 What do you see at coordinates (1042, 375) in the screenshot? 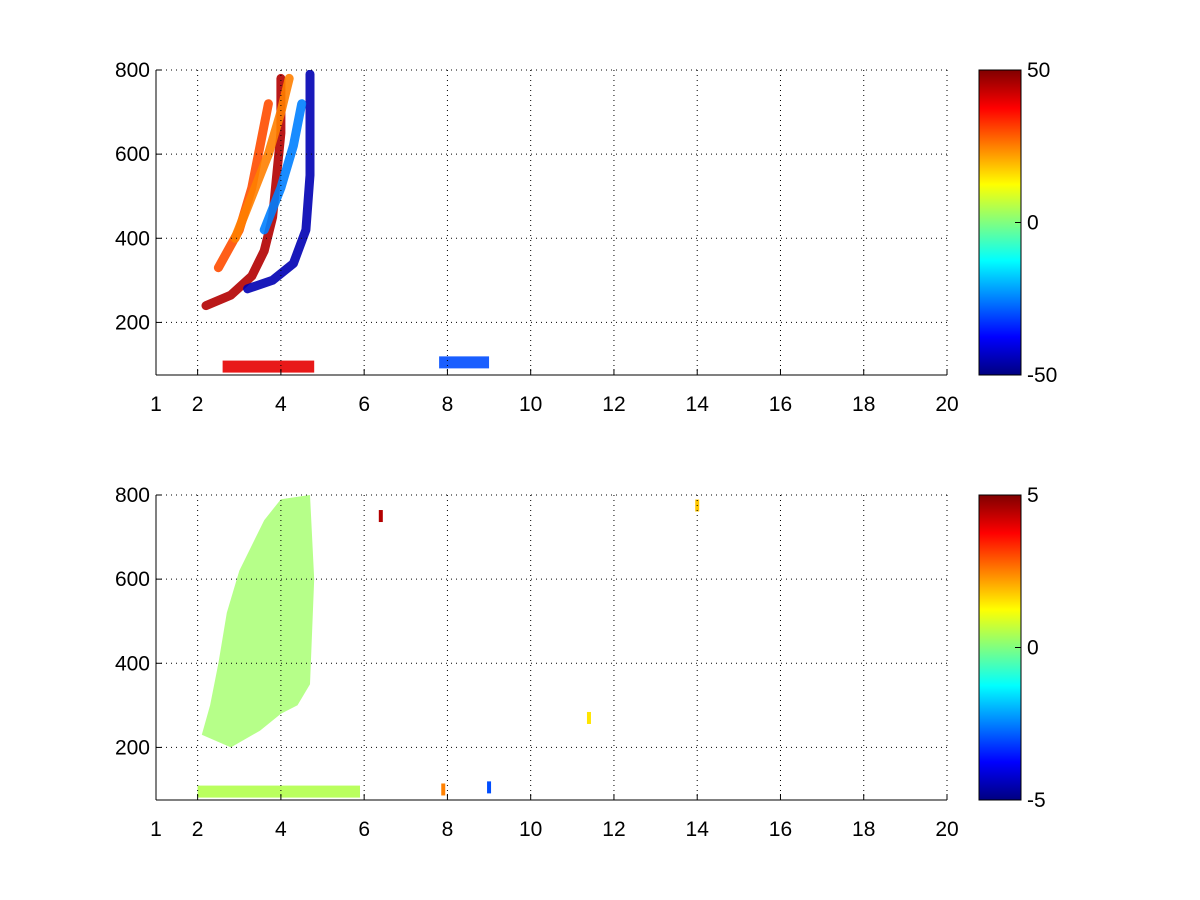
I see `colorbar-tick-label: -50` at bounding box center [1042, 375].